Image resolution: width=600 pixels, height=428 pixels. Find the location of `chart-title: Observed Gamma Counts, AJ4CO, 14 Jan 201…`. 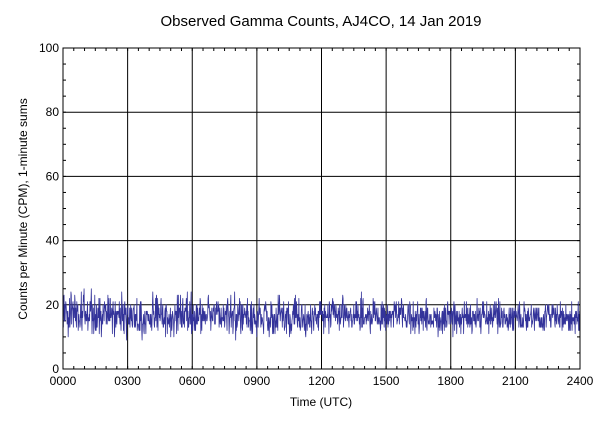

chart-title: Observed Gamma Counts, AJ4CO, 14 Jan 201… is located at coordinates (321, 21).